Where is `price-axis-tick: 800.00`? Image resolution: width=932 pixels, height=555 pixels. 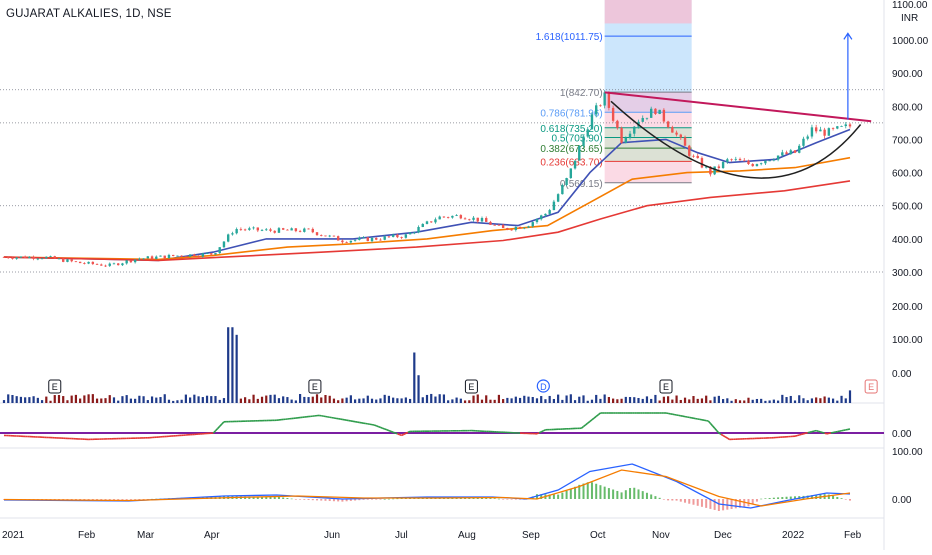 price-axis-tick: 800.00 is located at coordinates (907, 107).